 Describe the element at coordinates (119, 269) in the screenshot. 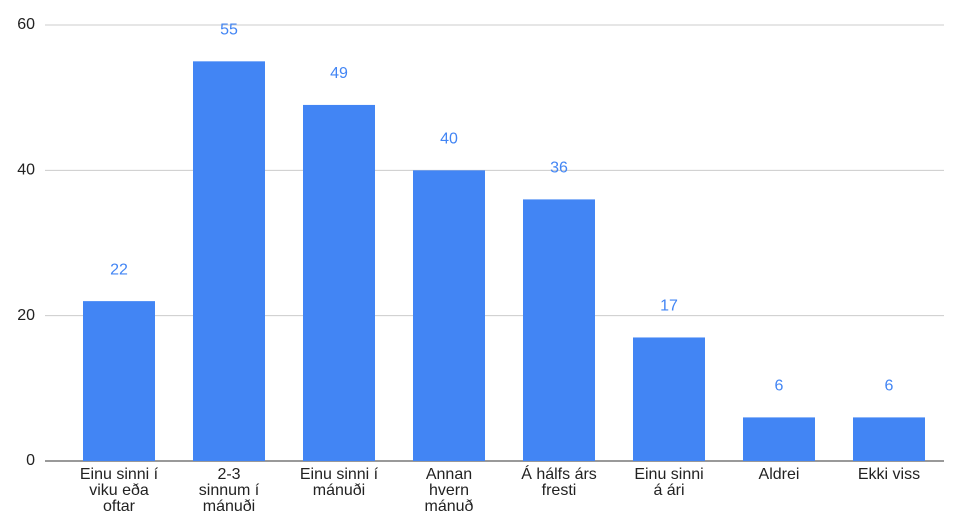

I see `value-label: 22` at that location.